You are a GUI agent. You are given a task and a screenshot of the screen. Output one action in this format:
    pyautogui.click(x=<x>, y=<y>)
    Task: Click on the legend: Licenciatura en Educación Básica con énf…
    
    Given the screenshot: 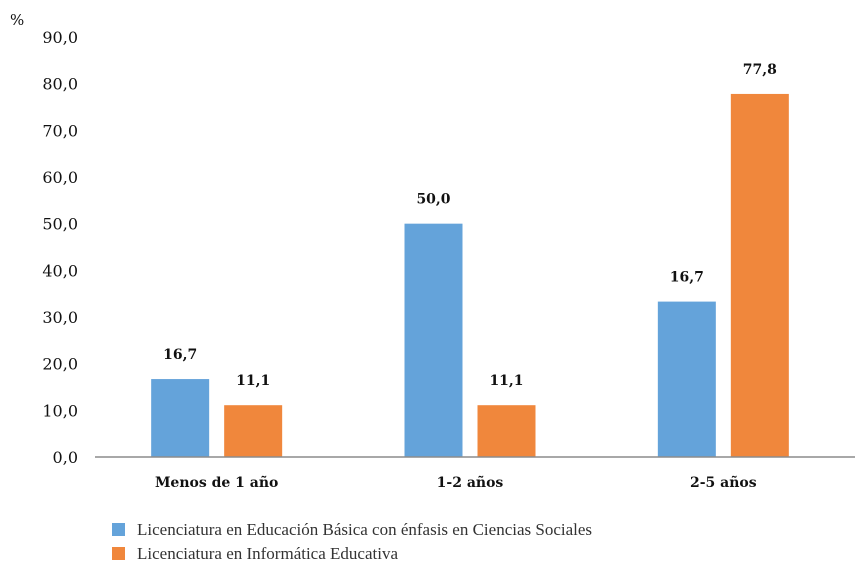 What is the action you would take?
    pyautogui.click(x=352, y=541)
    